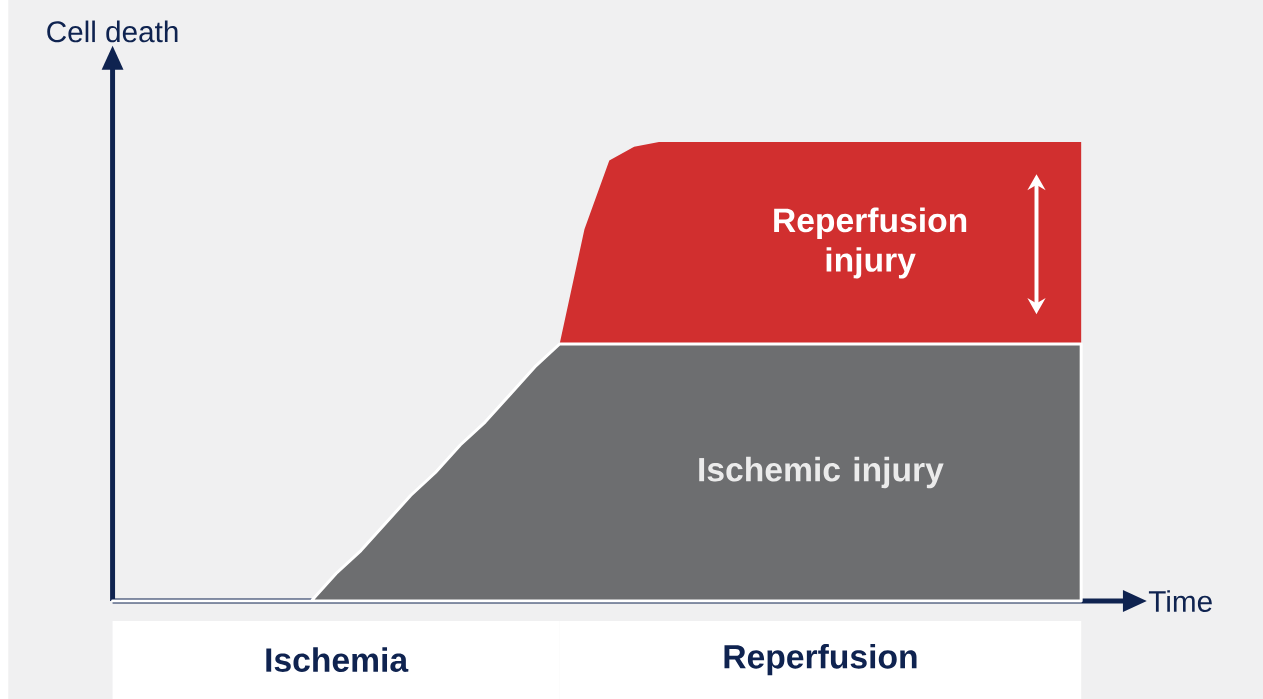  Describe the element at coordinates (1180, 600) in the screenshot. I see `x-axis-title: Time` at that location.